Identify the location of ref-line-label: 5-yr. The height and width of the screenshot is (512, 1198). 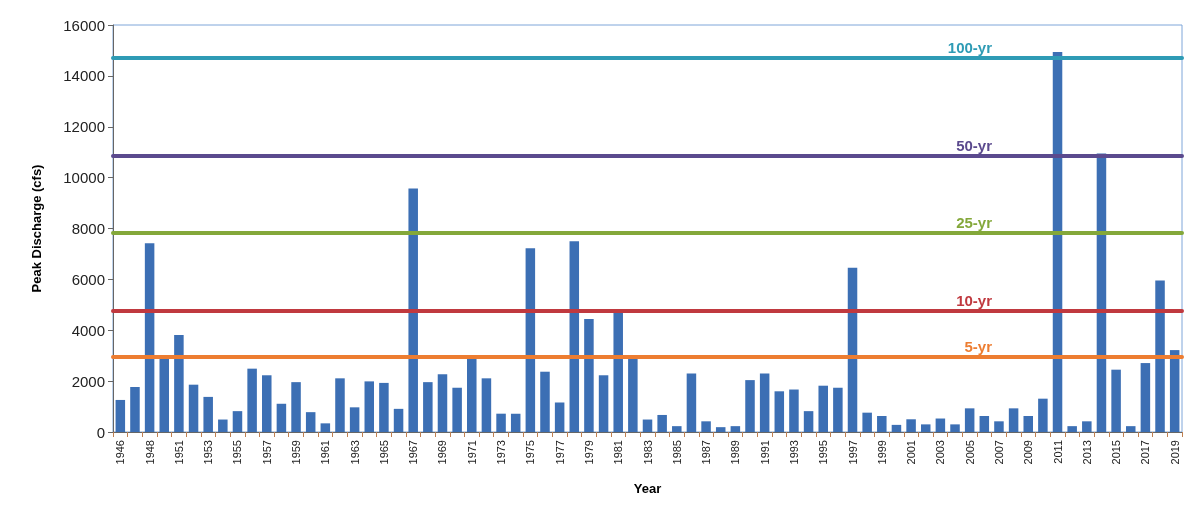
(978, 346).